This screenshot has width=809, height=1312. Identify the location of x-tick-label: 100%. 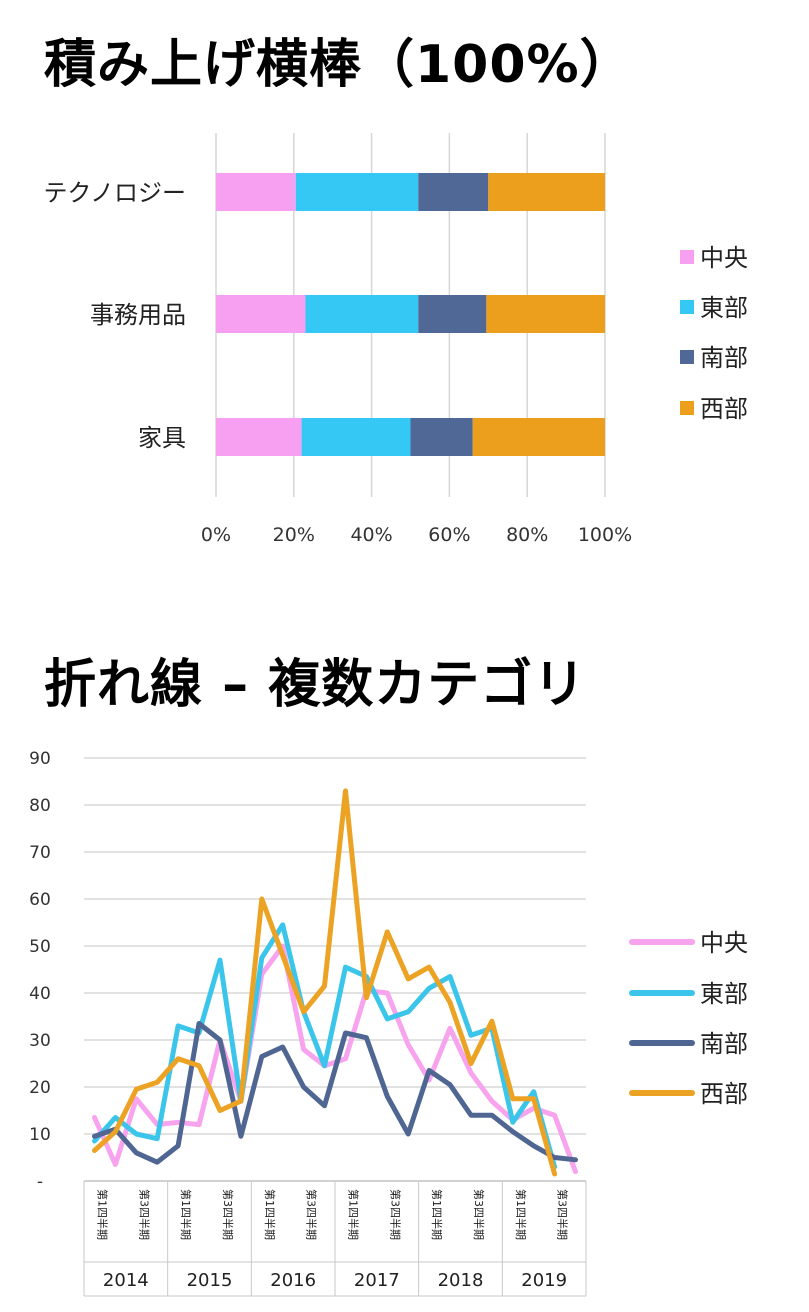
(605, 535).